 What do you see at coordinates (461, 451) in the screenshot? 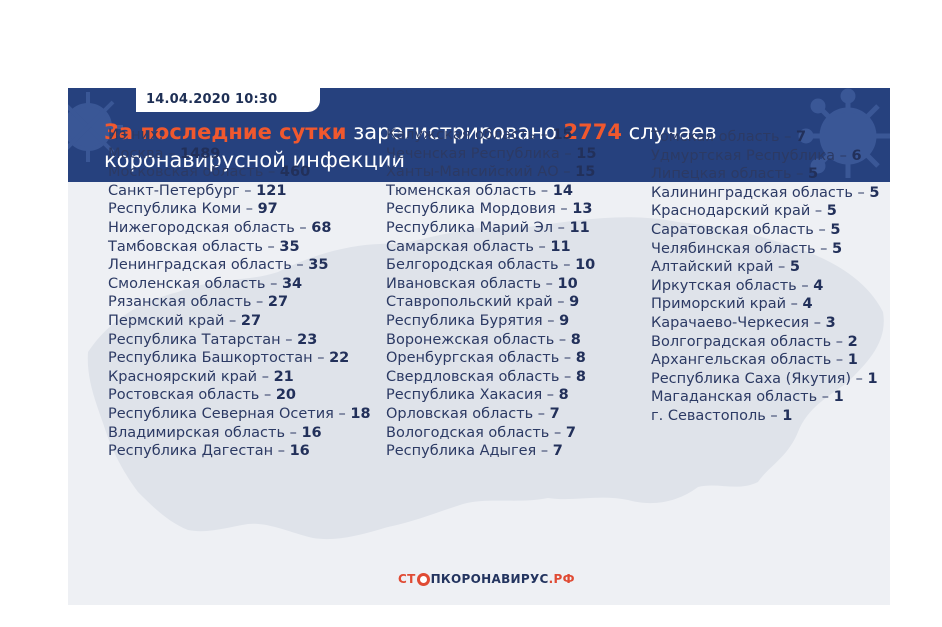
I see `region-name: Республика Адыгея` at bounding box center [461, 451].